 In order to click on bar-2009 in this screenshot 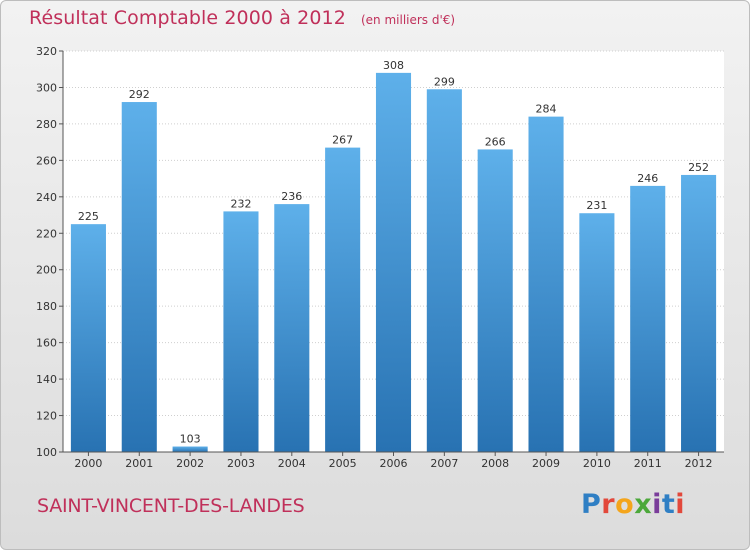, I will do `click(546, 284)`.